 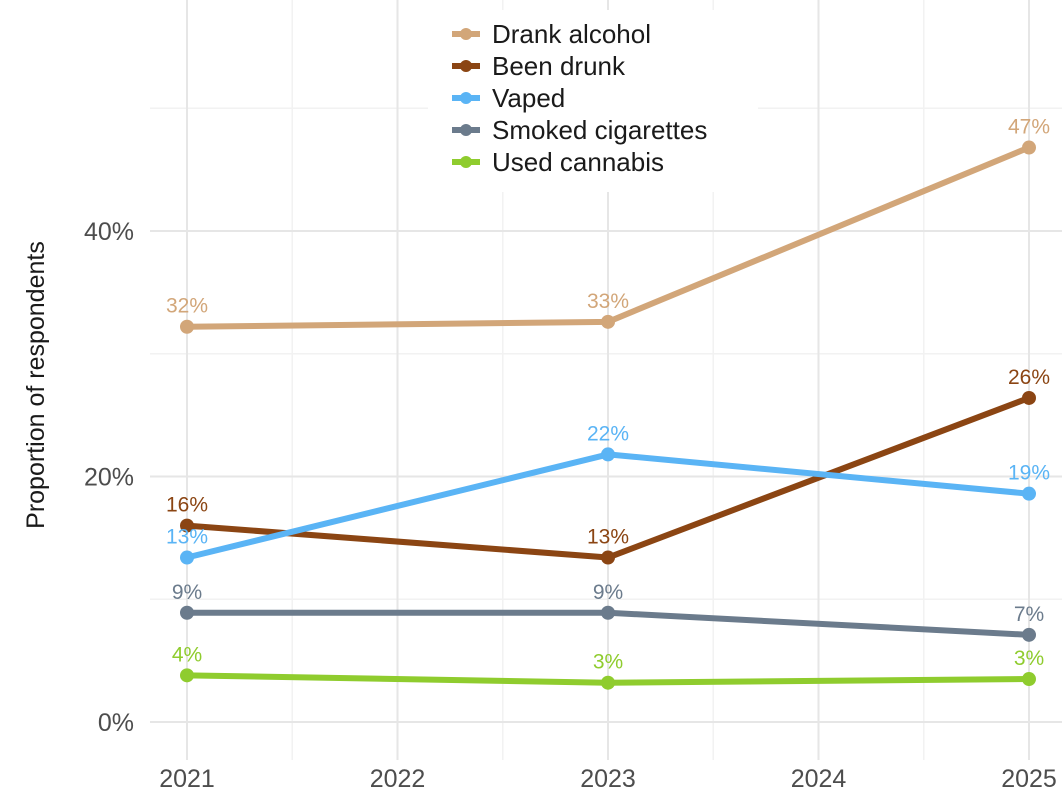 What do you see at coordinates (1029, 778) in the screenshot?
I see `x-tick-label: 2025` at bounding box center [1029, 778].